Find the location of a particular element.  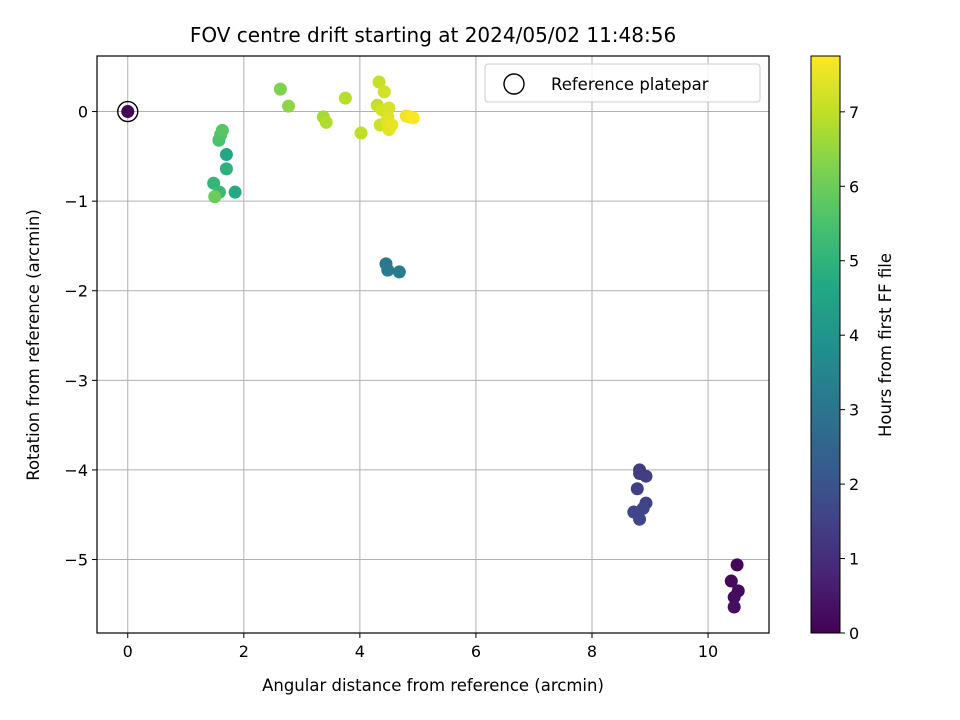

x-tick-label: 6 is located at coordinates (476, 651).